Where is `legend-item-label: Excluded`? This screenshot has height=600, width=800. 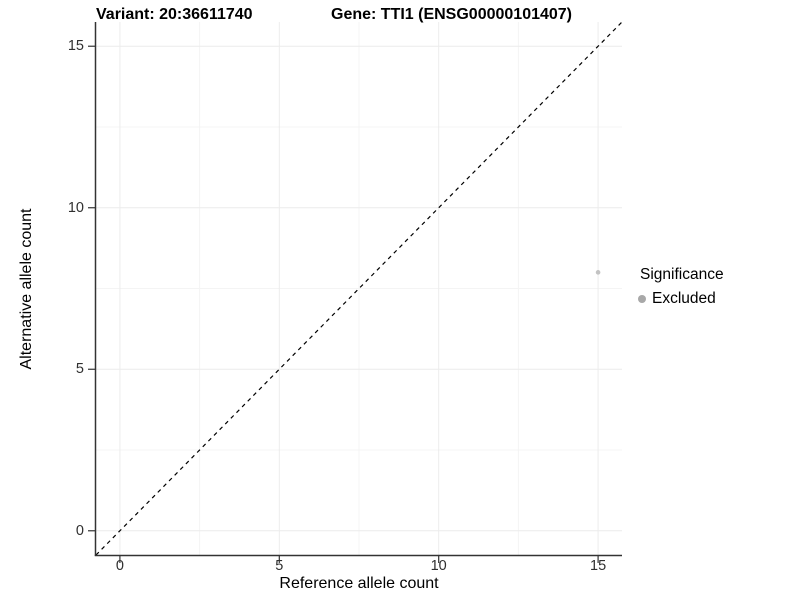
legend-item-label: Excluded is located at coordinates (684, 298).